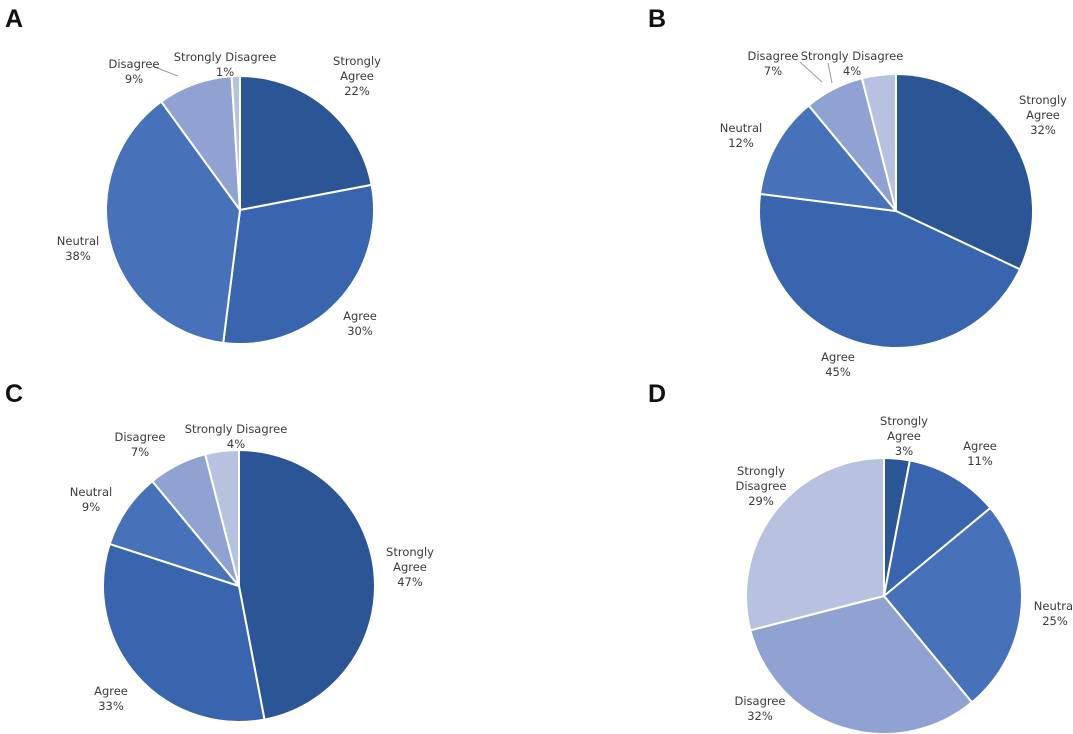 Image resolution: width=1073 pixels, height=734 pixels. What do you see at coordinates (133, 71) in the screenshot?
I see `slice-label-disagree: Disagree 9%` at bounding box center [133, 71].